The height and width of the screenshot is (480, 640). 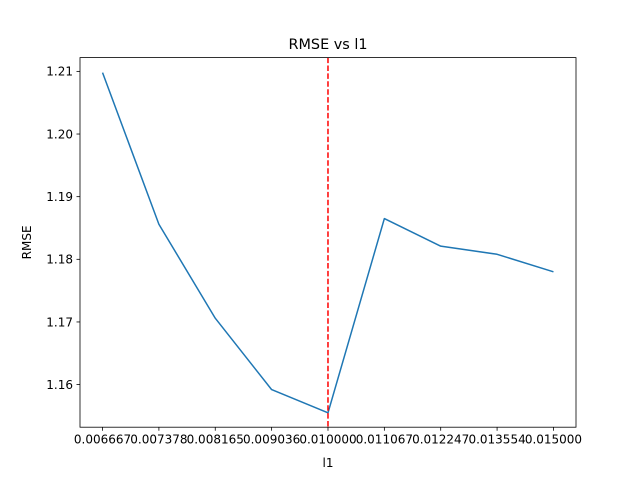 I want to click on x-tick-label: 0.009036, so click(x=271, y=440).